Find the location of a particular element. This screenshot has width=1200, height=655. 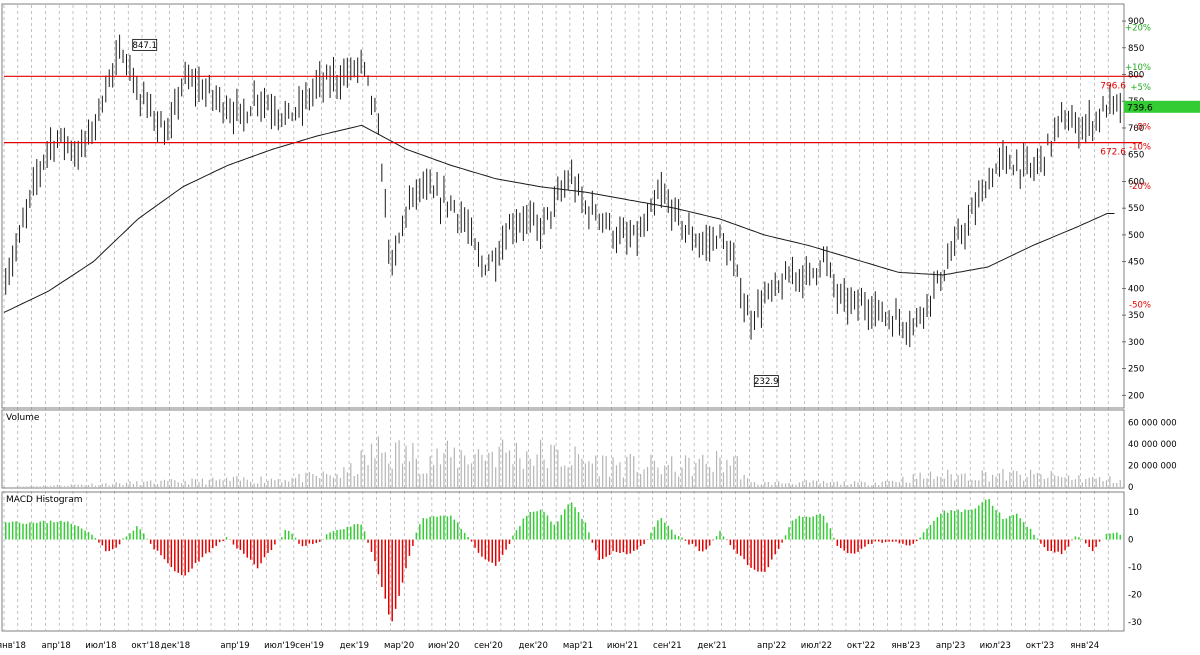

x-tick-label: апр'23 is located at coordinates (950, 646).